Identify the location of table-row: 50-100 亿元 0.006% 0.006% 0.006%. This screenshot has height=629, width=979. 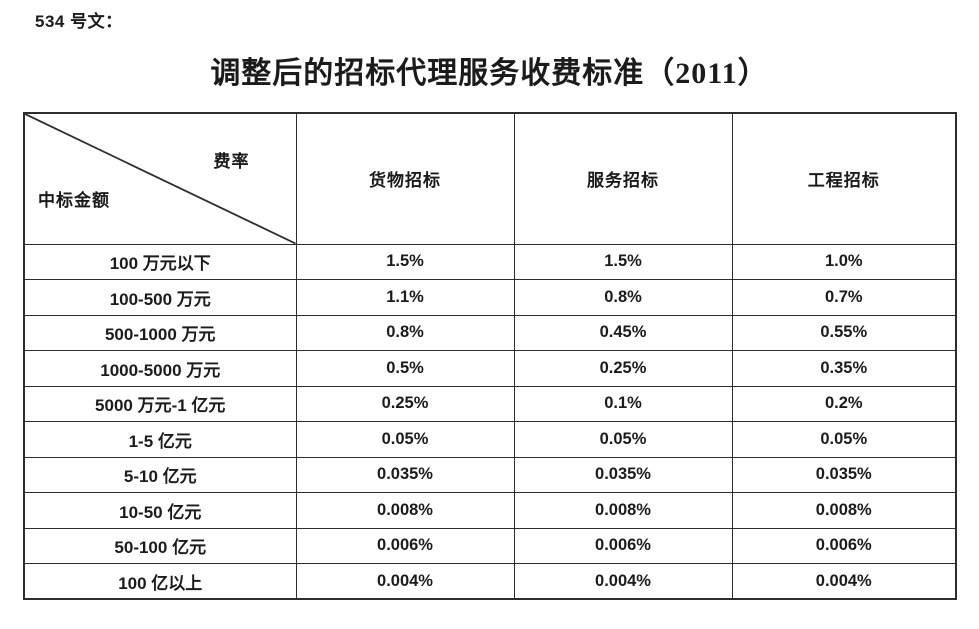
(490, 545).